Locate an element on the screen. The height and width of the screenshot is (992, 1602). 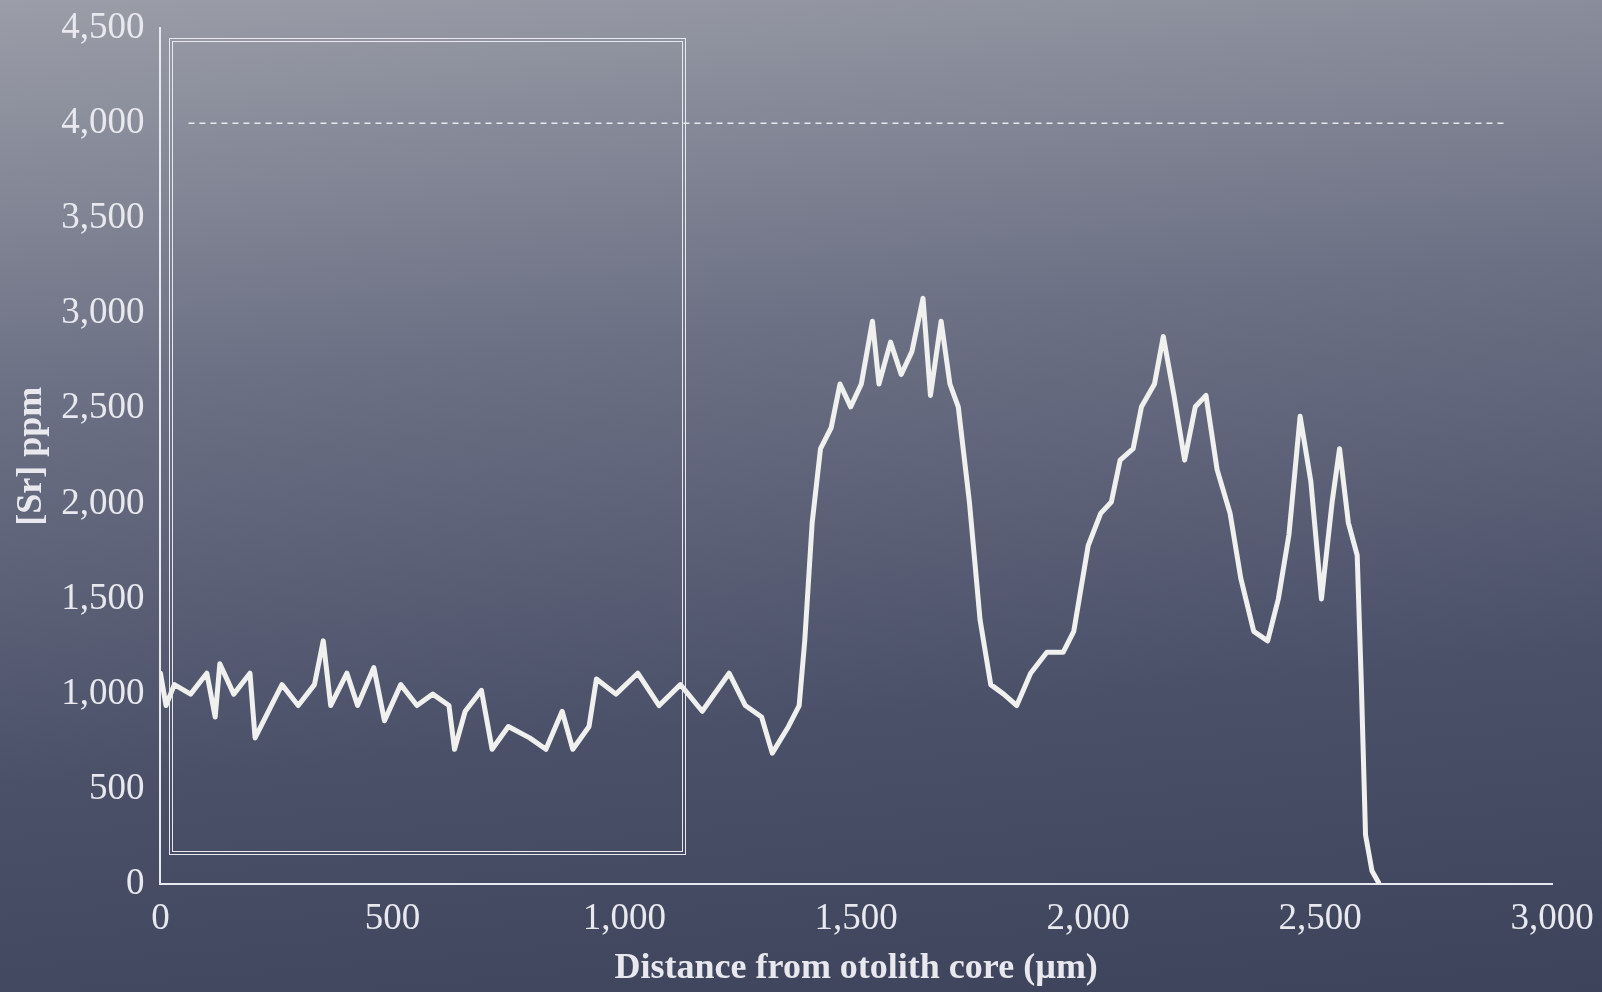
y-tick-label: 2,000 is located at coordinates (103, 501).